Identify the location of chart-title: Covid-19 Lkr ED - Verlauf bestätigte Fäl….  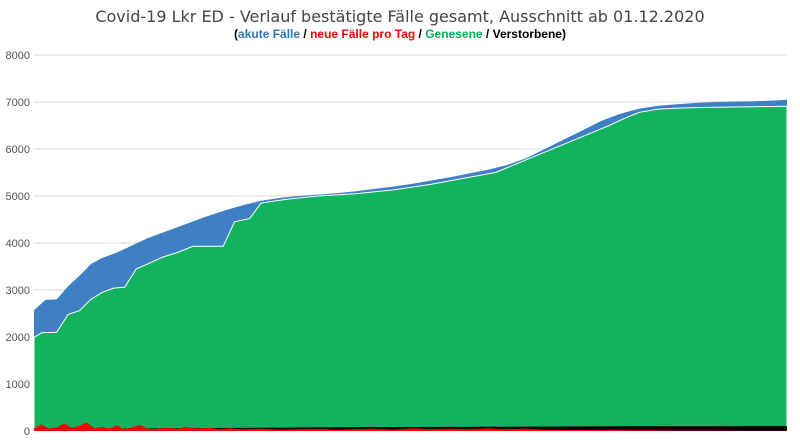
(399, 16).